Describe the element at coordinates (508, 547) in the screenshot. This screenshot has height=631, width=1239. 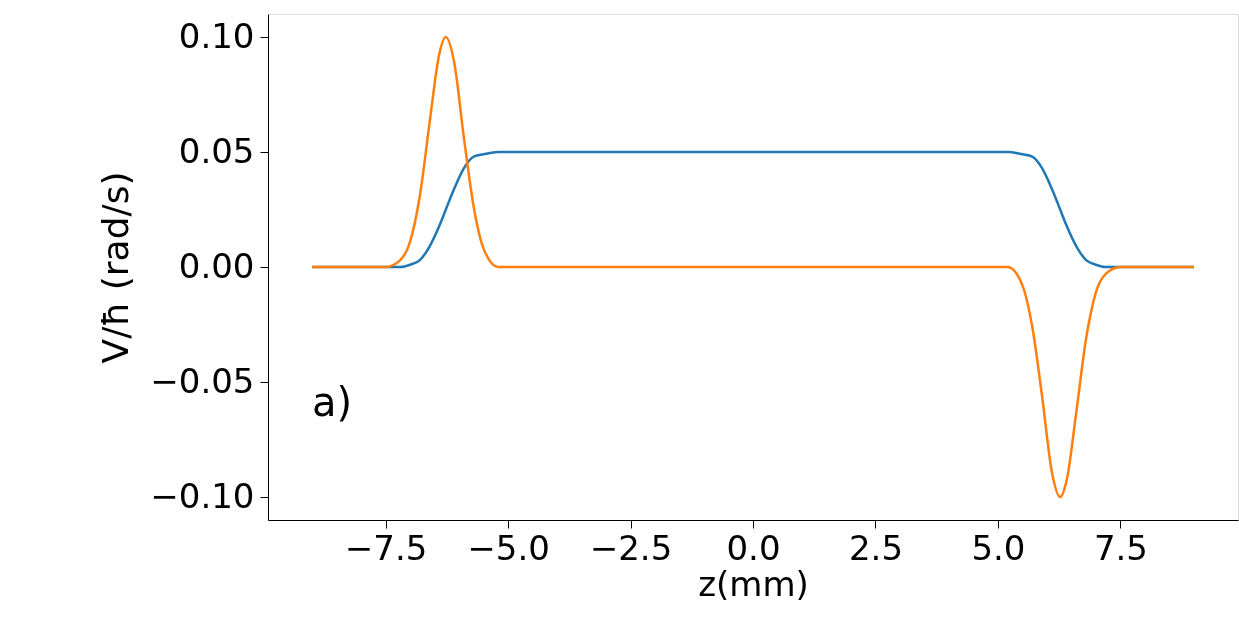
I see `x-tick-label: −5.0` at that location.